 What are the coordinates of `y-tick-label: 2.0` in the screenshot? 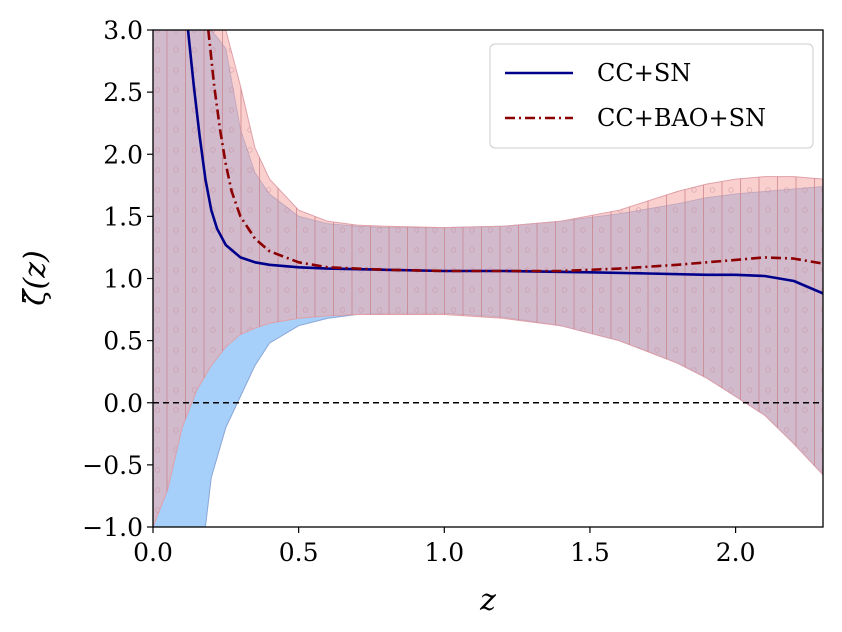 It's located at (123, 154).